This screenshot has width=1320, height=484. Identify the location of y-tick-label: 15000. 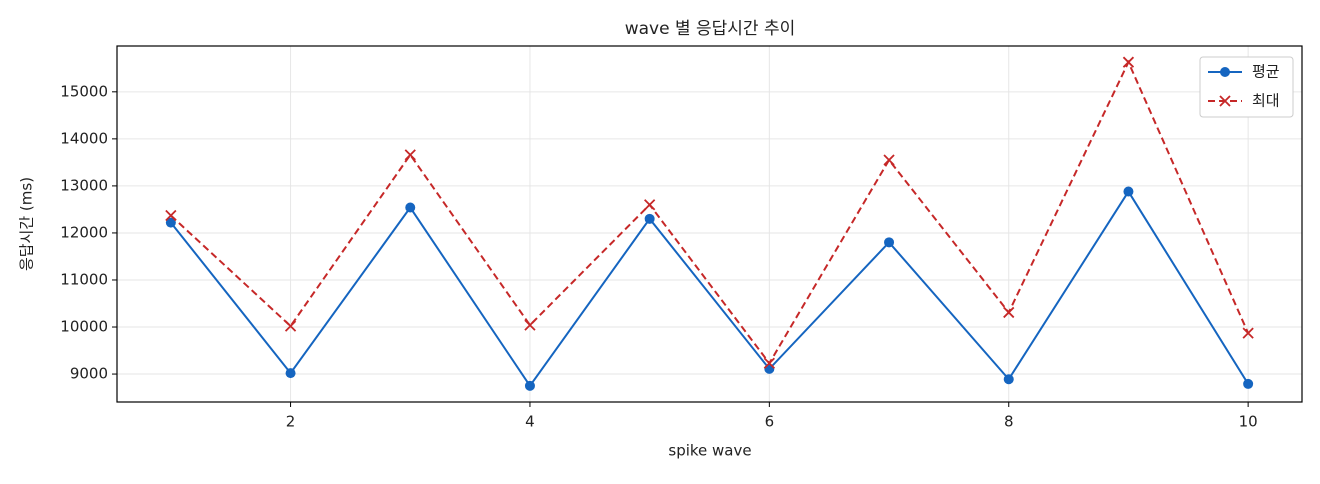
(84, 91).